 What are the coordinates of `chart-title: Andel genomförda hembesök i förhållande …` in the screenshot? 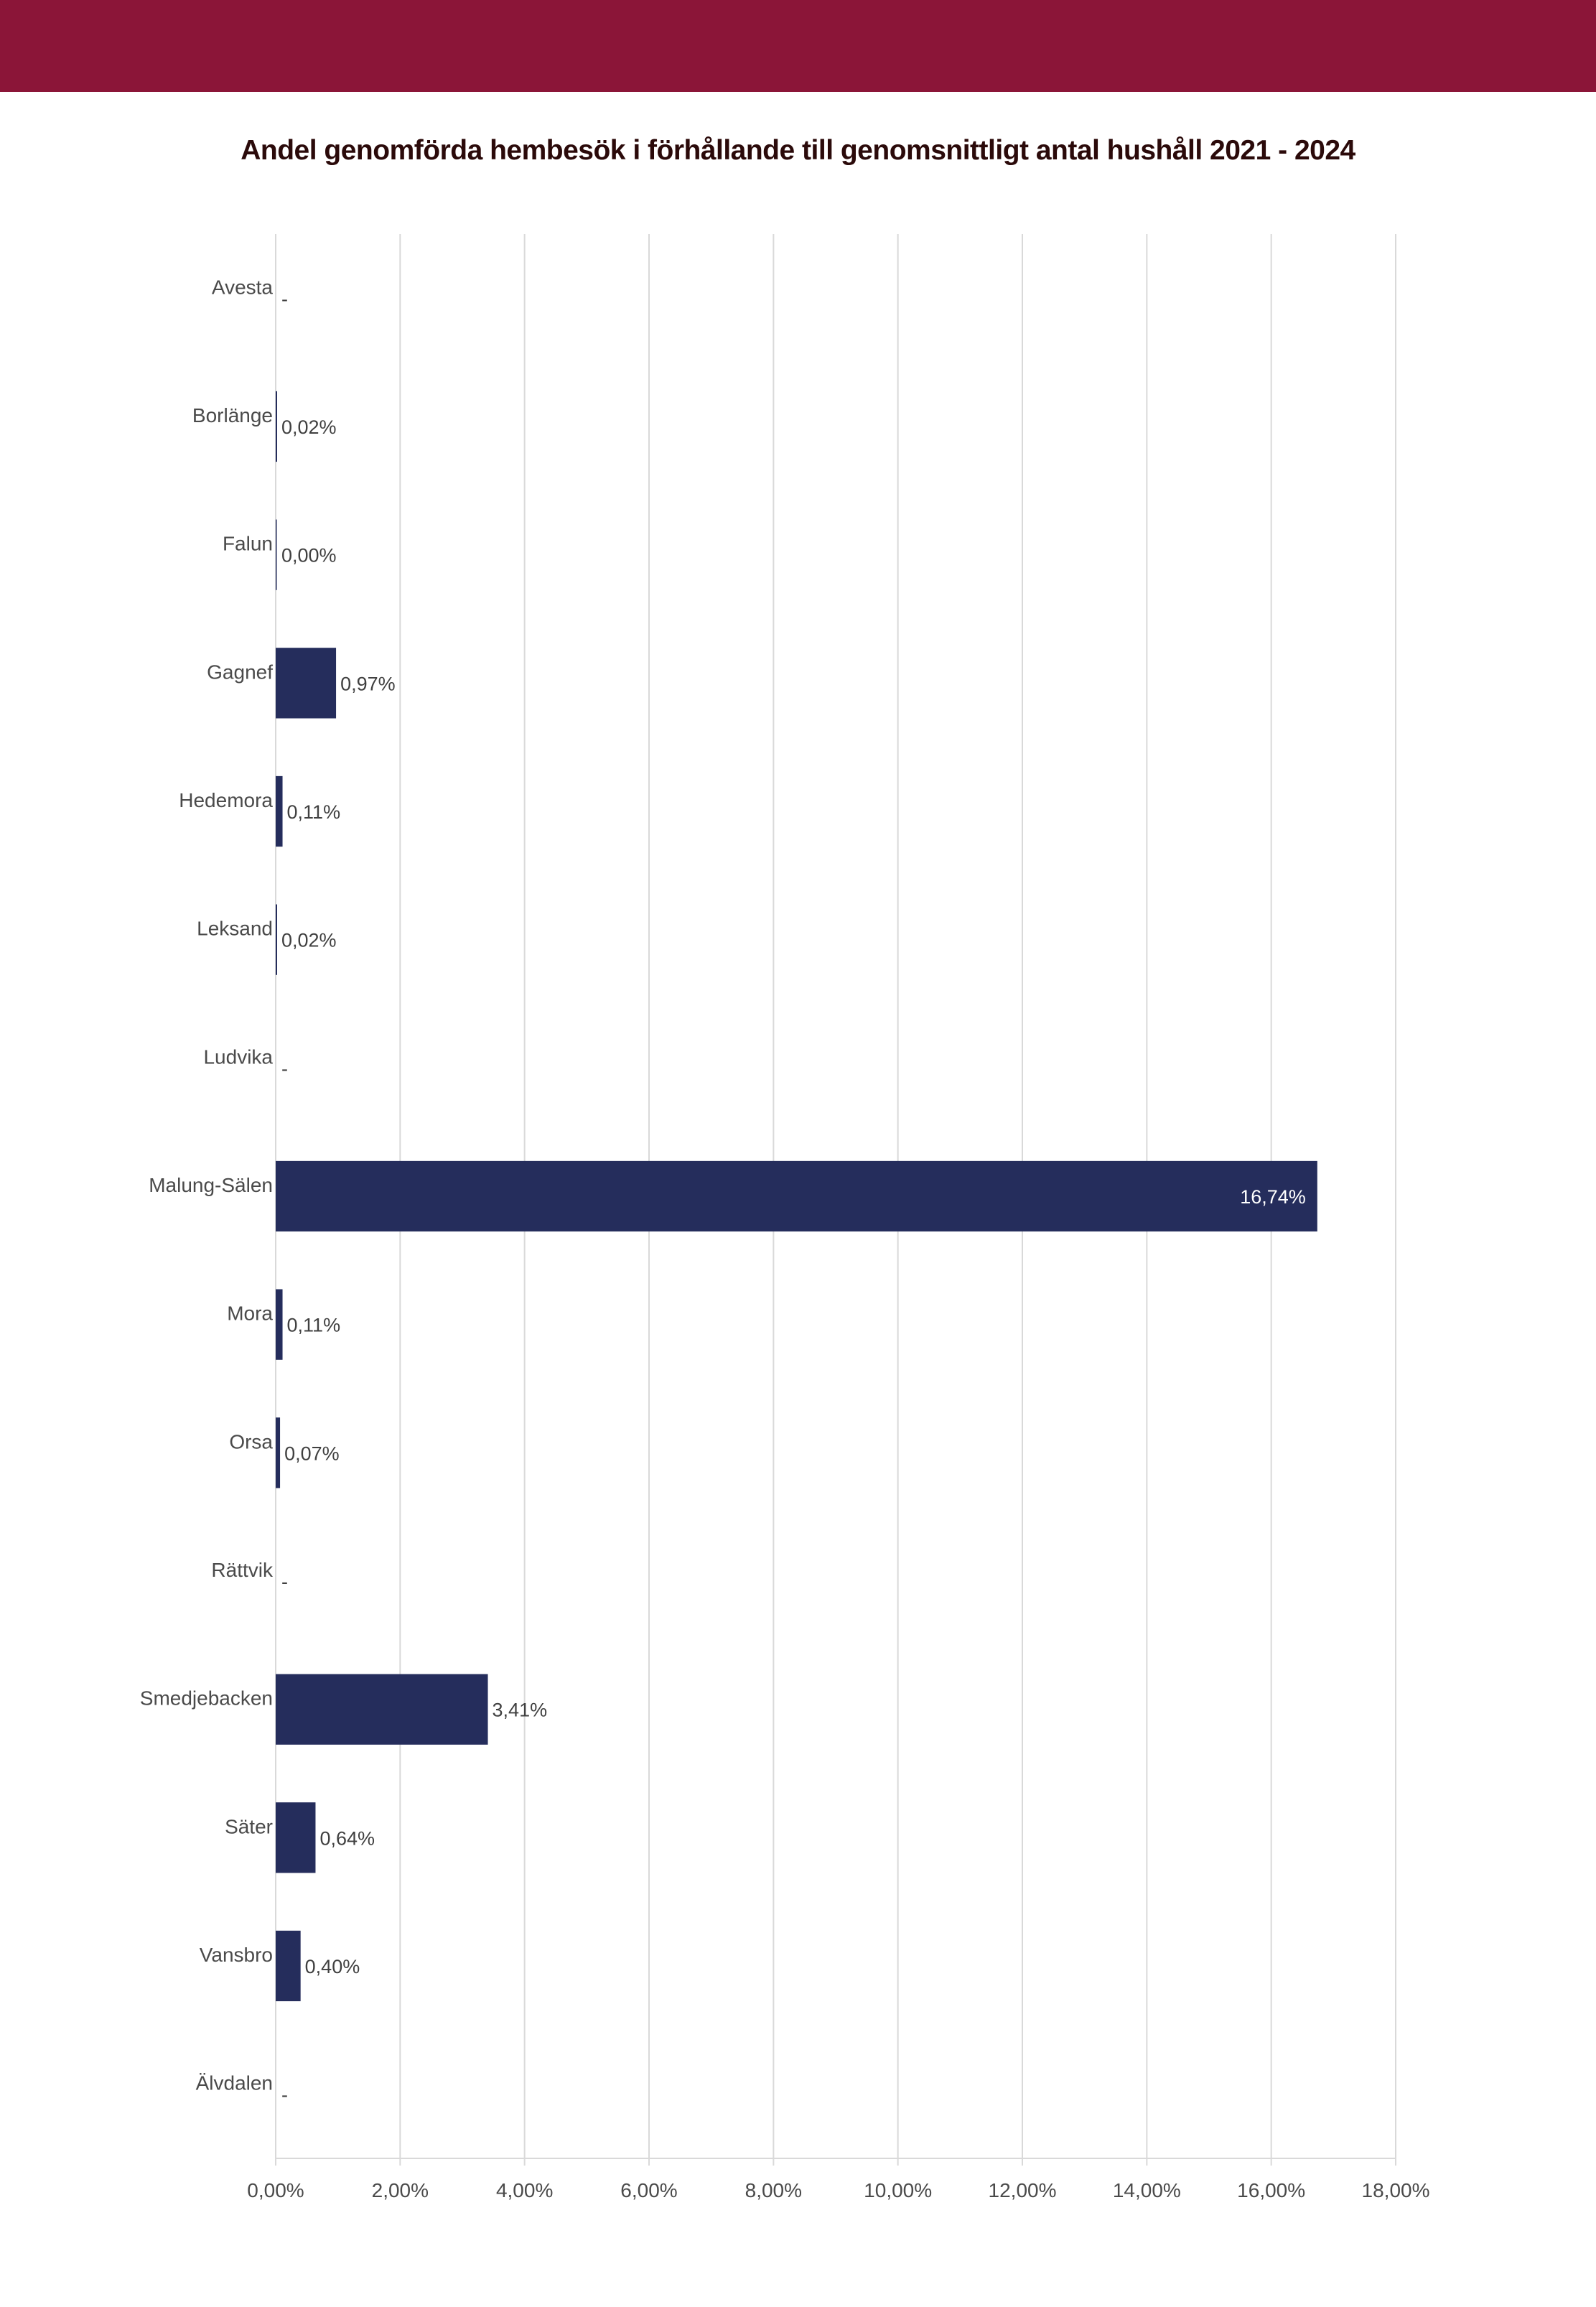 It's located at (798, 150).